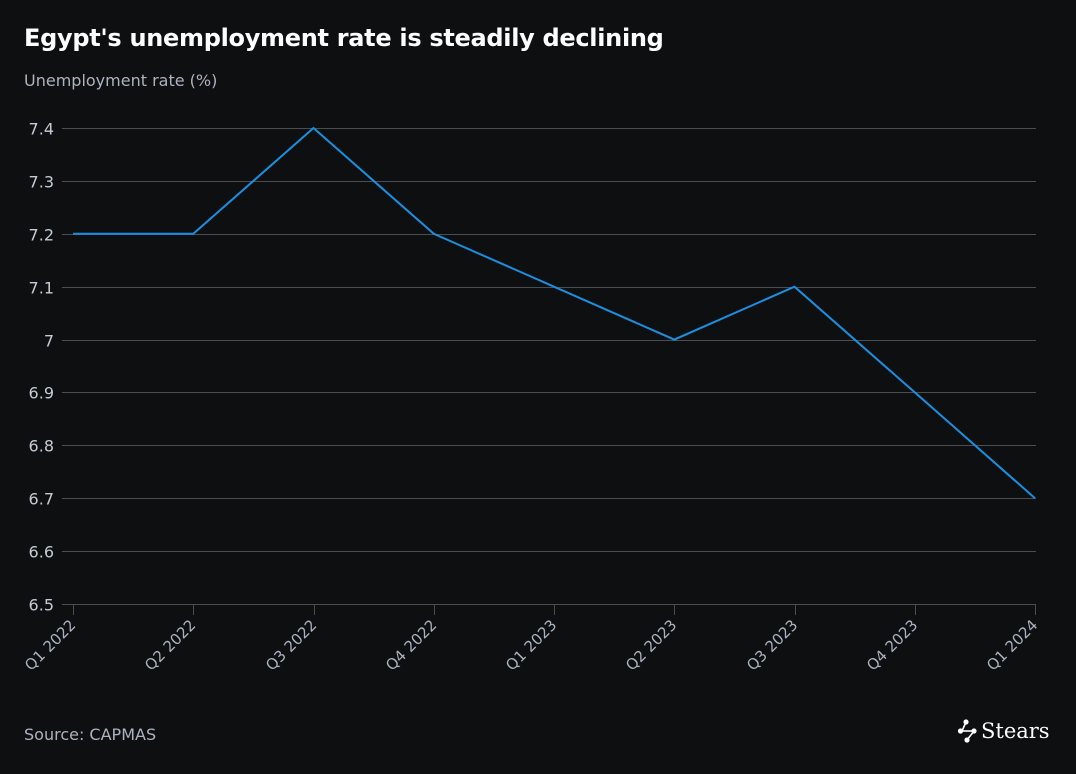  Describe the element at coordinates (170, 645) in the screenshot. I see `x-tick-label: Q2 2022` at that location.